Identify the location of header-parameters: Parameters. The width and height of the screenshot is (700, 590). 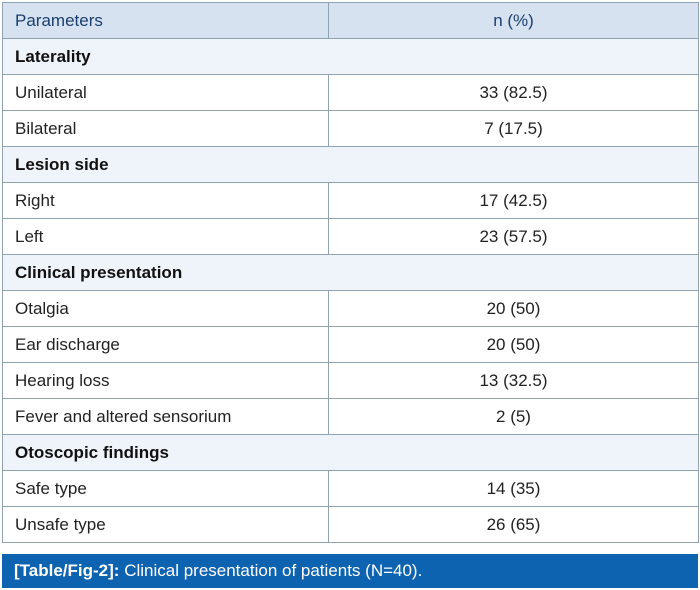
(165, 20).